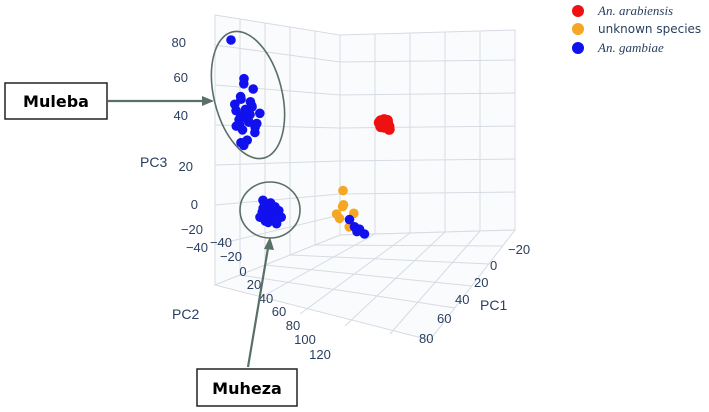 This screenshot has width=709, height=412. Describe the element at coordinates (293, 325) in the screenshot. I see `pc2-tick-6: 80` at that location.